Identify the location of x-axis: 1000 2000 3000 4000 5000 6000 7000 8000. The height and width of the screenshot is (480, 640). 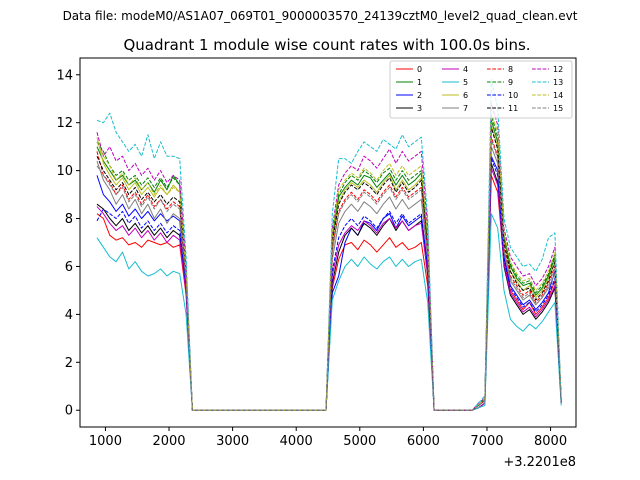
(328, 438).